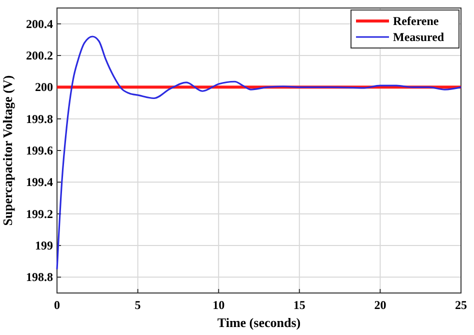 The height and width of the screenshot is (335, 474). What do you see at coordinates (39, 182) in the screenshot?
I see `y-tick-label: 199.4` at bounding box center [39, 182].